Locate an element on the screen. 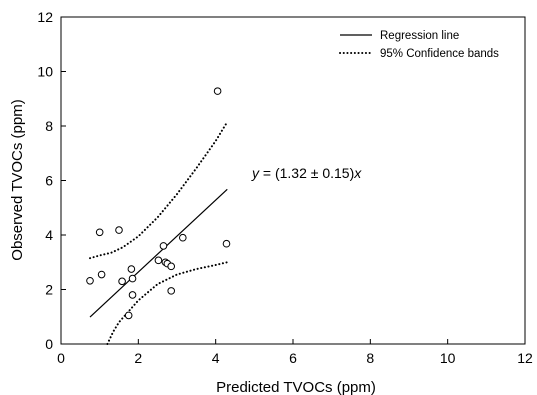 The width and height of the screenshot is (537, 395). lower-confidence-band is located at coordinates (167, 303).